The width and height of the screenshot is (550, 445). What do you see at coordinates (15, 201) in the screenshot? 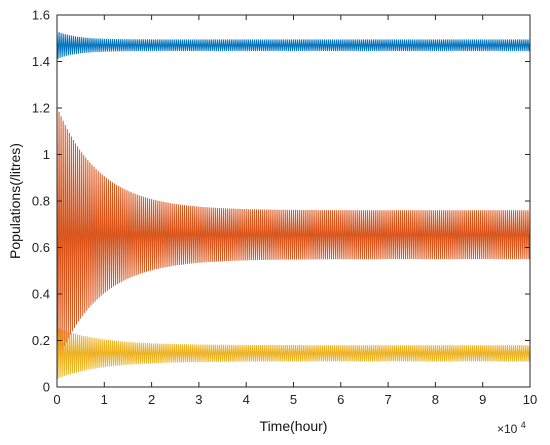
I see `y-axis-label: Populations(/litres)` at bounding box center [15, 201].